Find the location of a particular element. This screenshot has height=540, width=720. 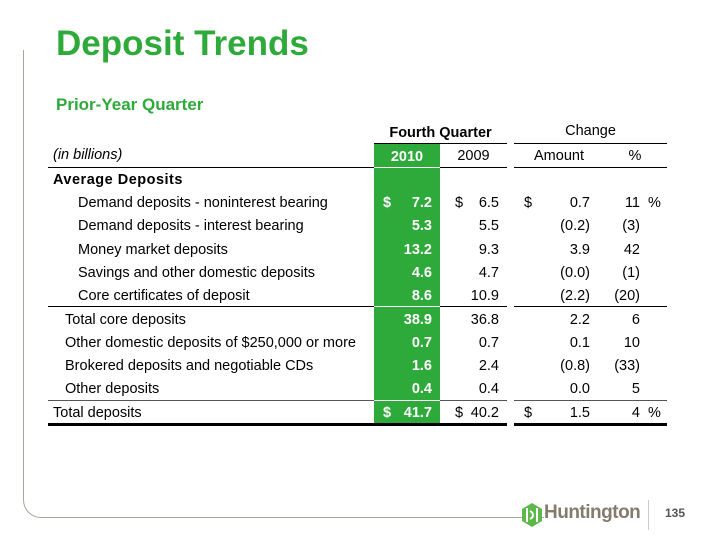

value-2010: 13.2 is located at coordinates (417, 249).